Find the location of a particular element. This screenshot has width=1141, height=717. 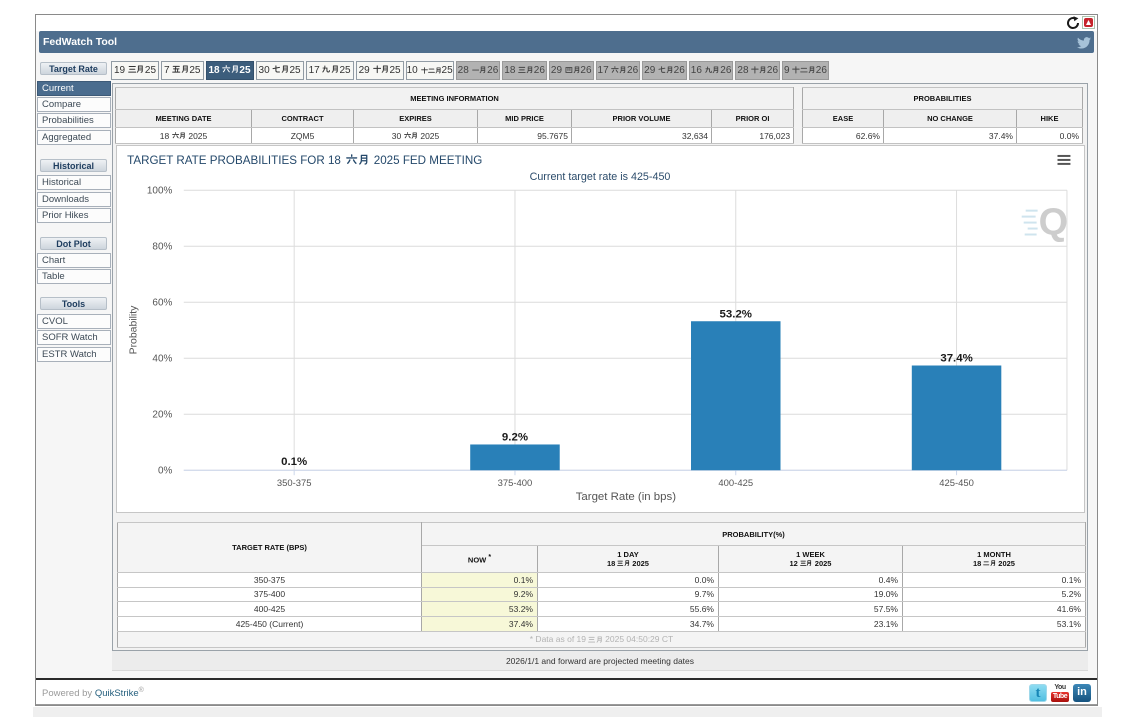

svg-text: 80% is located at coordinates (162, 247).